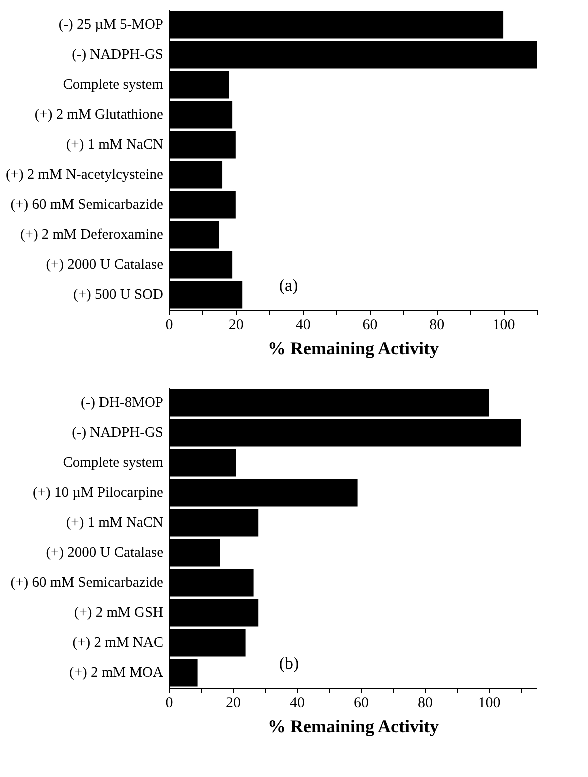  I want to click on y-tick-label: (+) 2 mM Glutathione, so click(99, 115).